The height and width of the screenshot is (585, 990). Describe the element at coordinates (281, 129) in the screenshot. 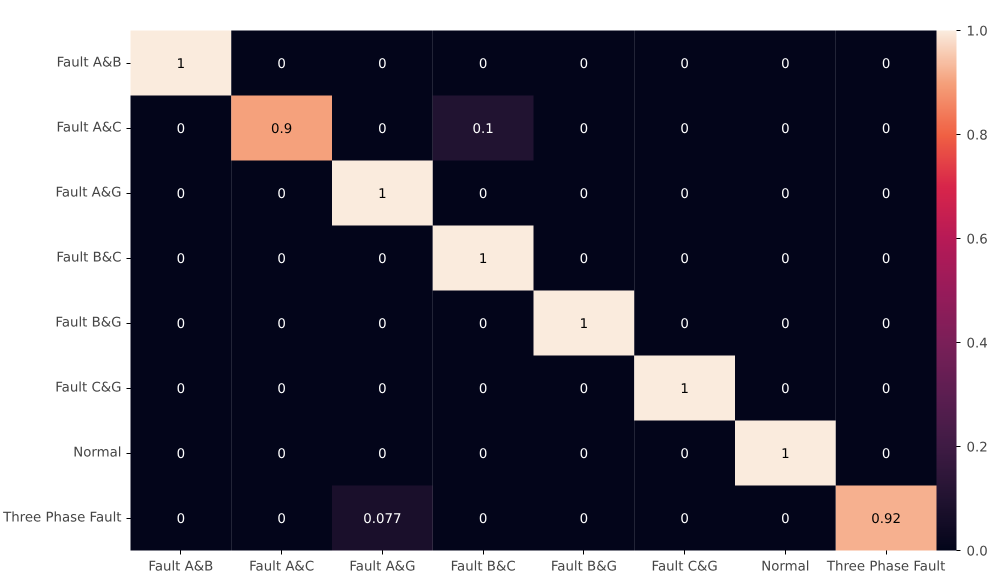

I see `data-label: 0.9` at that location.